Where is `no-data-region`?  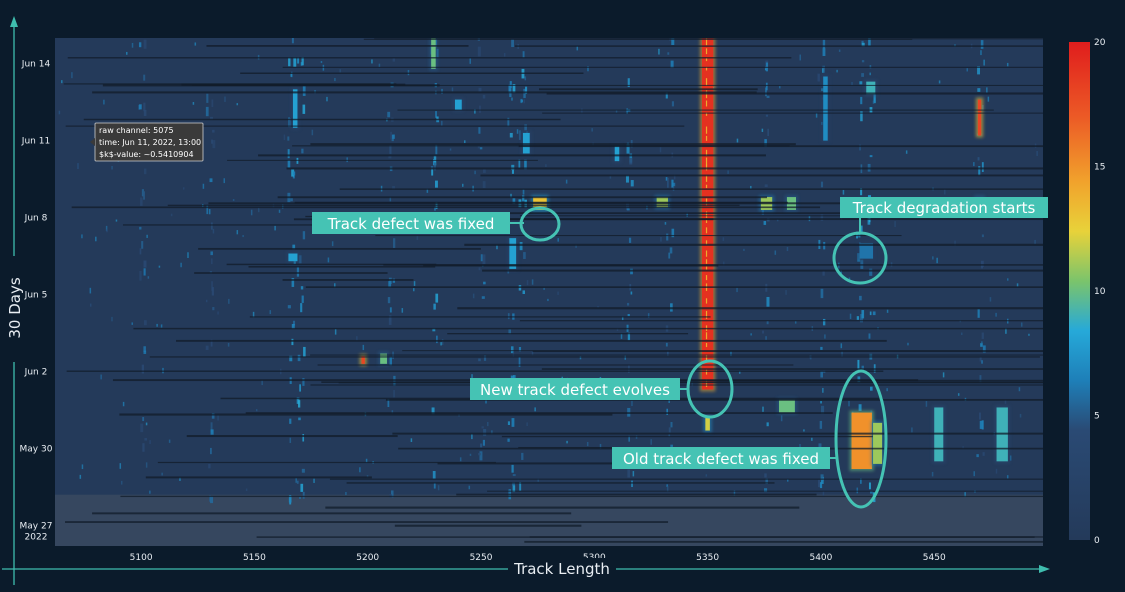 no-data-region is located at coordinates (549, 520).